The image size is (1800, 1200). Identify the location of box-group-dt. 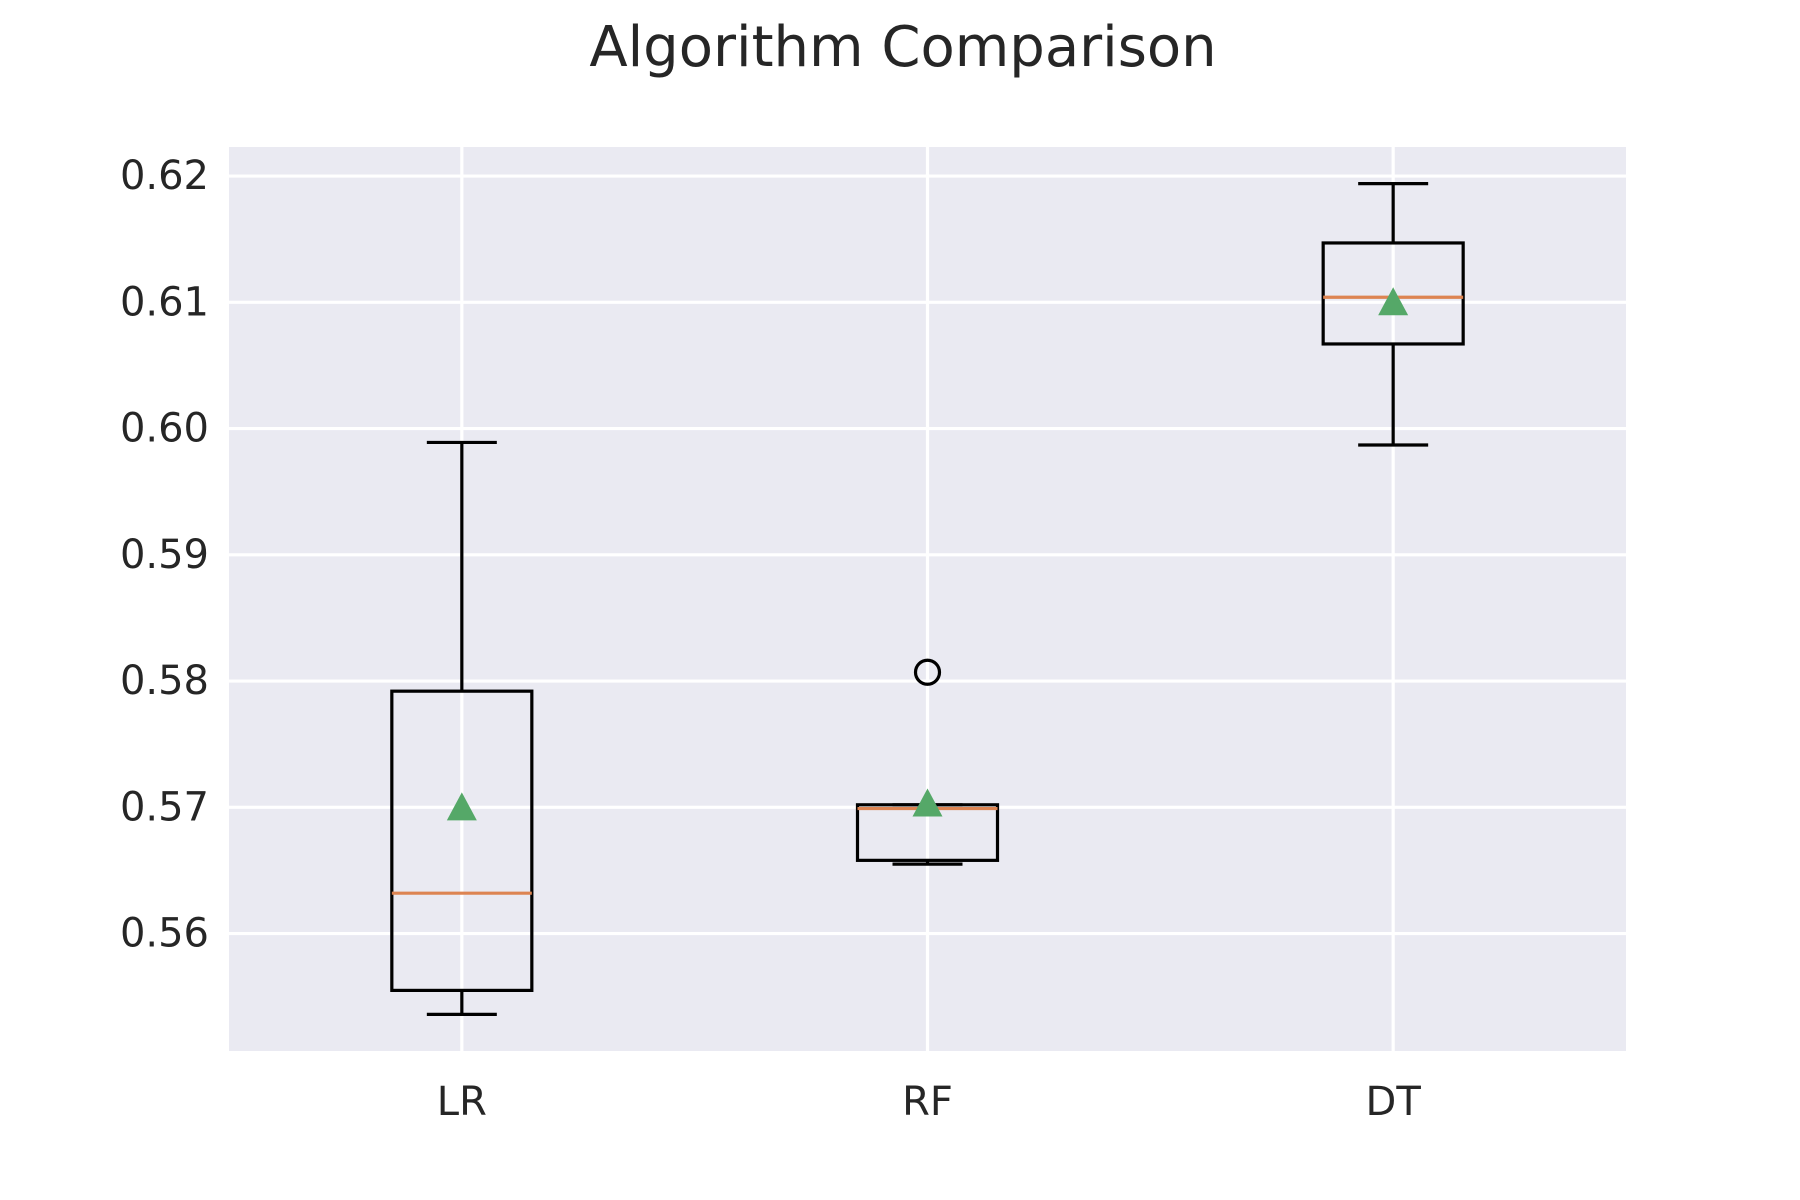
(1393, 314).